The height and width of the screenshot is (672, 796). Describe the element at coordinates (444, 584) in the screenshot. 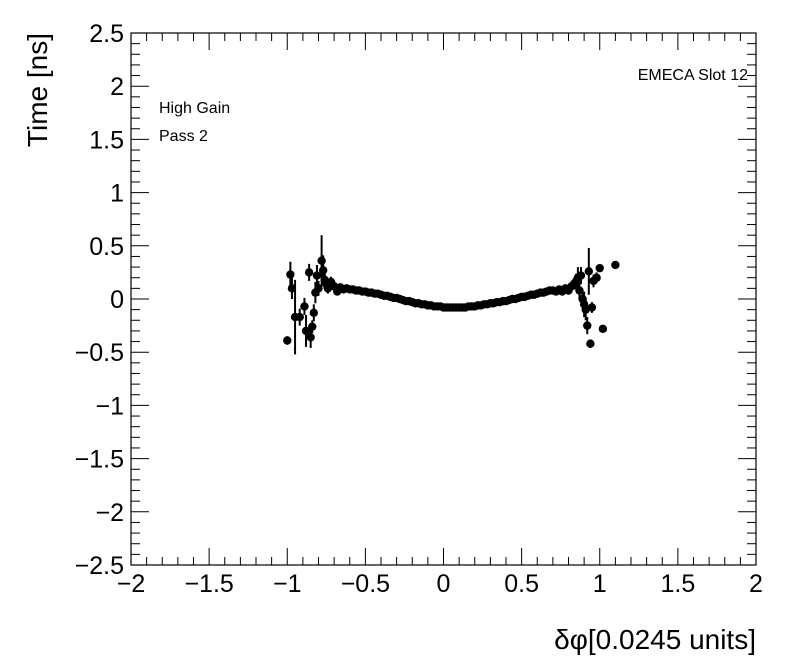

I see `x-tick-label: 0` at that location.